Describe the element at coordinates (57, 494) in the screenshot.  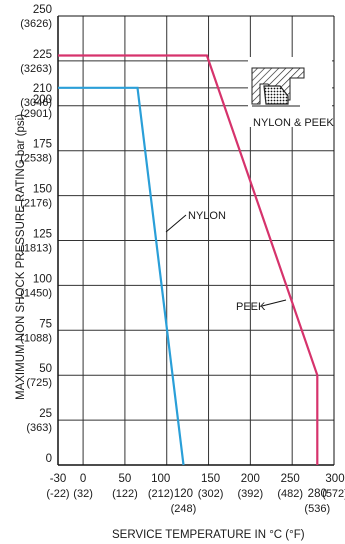
I see `x-tick-sublabel: (-22)` at that location.